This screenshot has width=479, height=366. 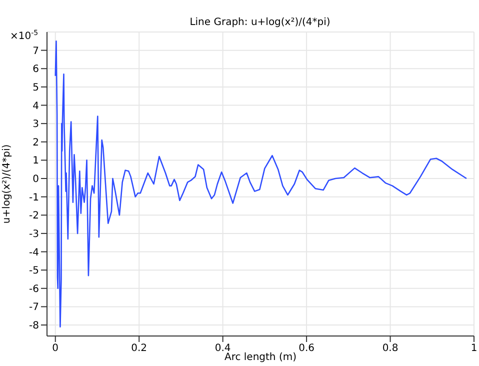 What do you see at coordinates (34, 289) in the screenshot?
I see `y-tick-label: -6` at bounding box center [34, 289].